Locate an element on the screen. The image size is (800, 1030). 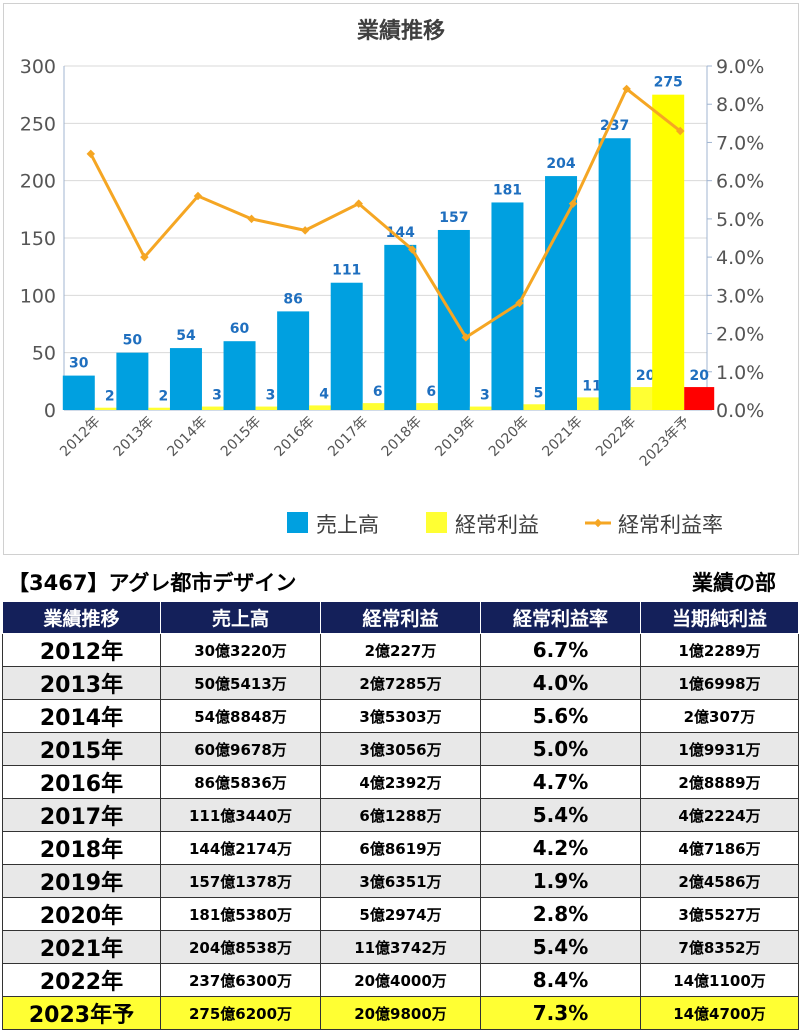
row-net-income-cell: 3億5527万 is located at coordinates (719, 914).